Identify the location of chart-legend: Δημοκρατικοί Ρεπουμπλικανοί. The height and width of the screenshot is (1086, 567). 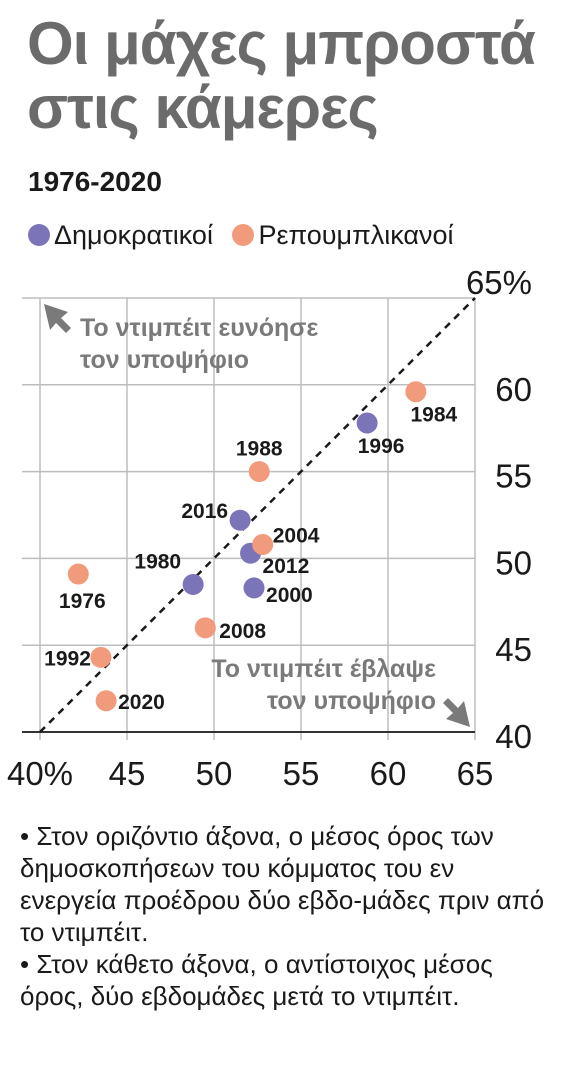
(247, 235).